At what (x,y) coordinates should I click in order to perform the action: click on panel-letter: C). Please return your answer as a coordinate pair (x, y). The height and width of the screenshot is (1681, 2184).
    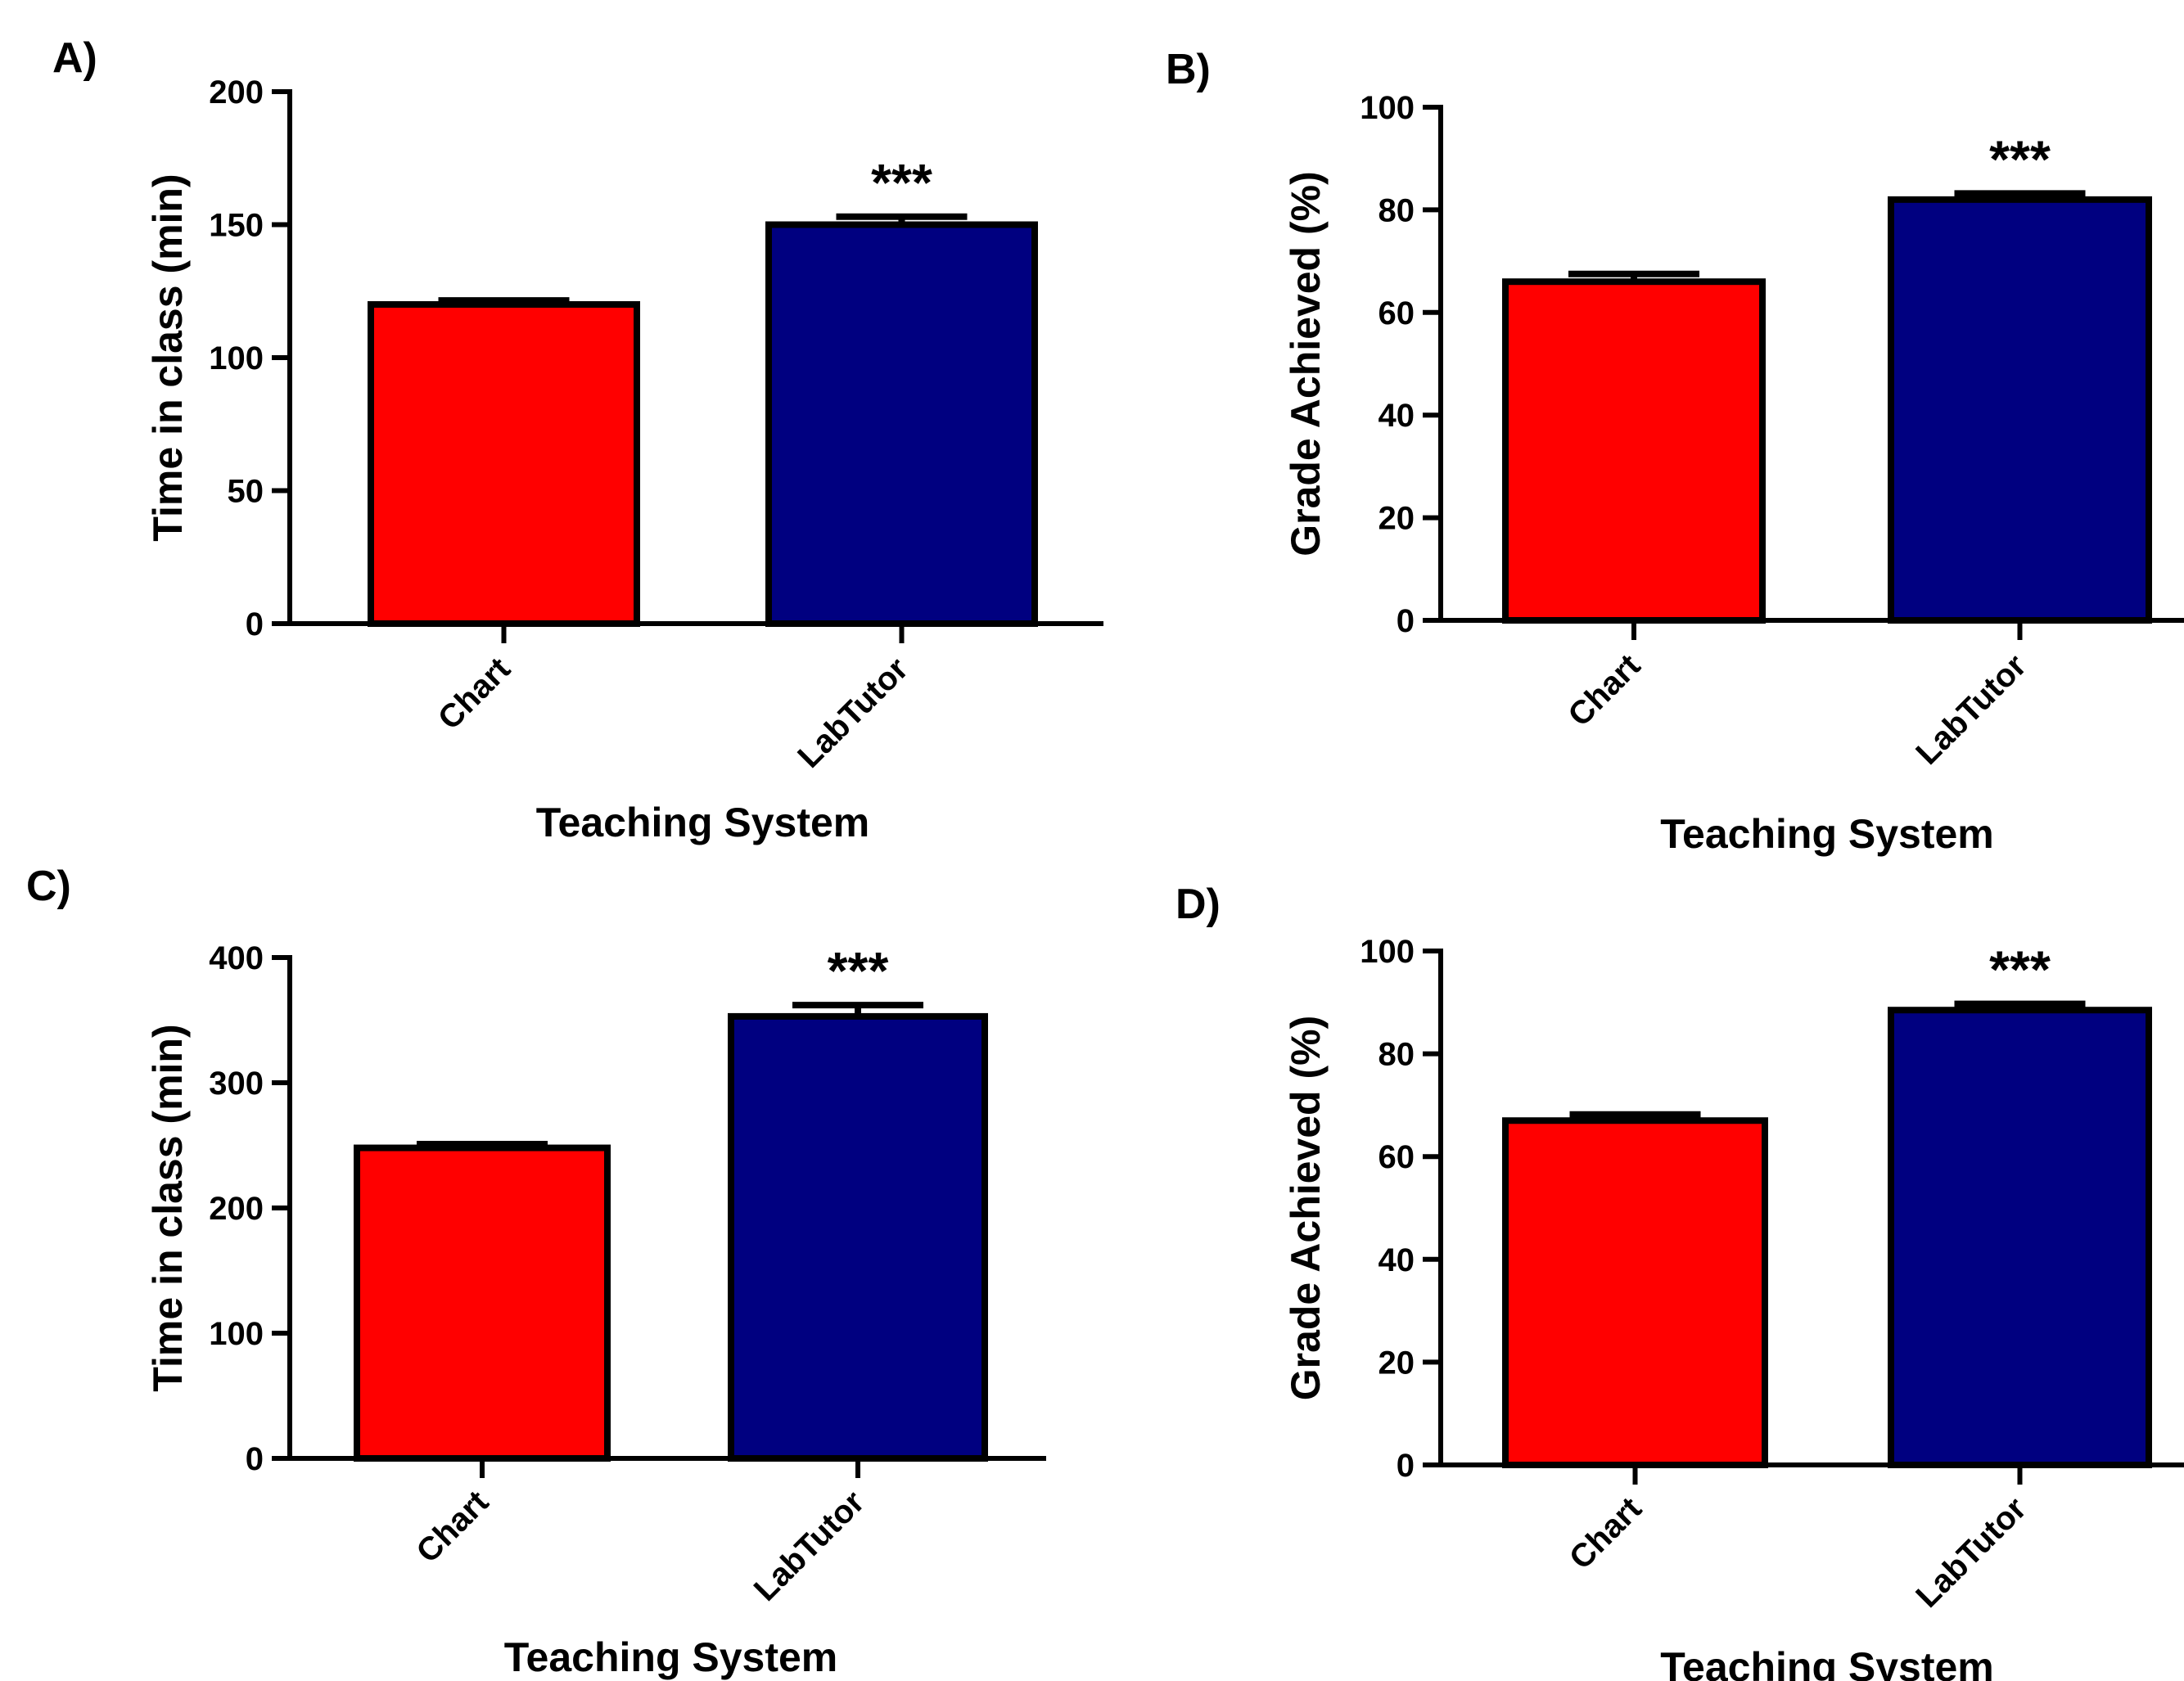
    Looking at the image, I should click on (48, 886).